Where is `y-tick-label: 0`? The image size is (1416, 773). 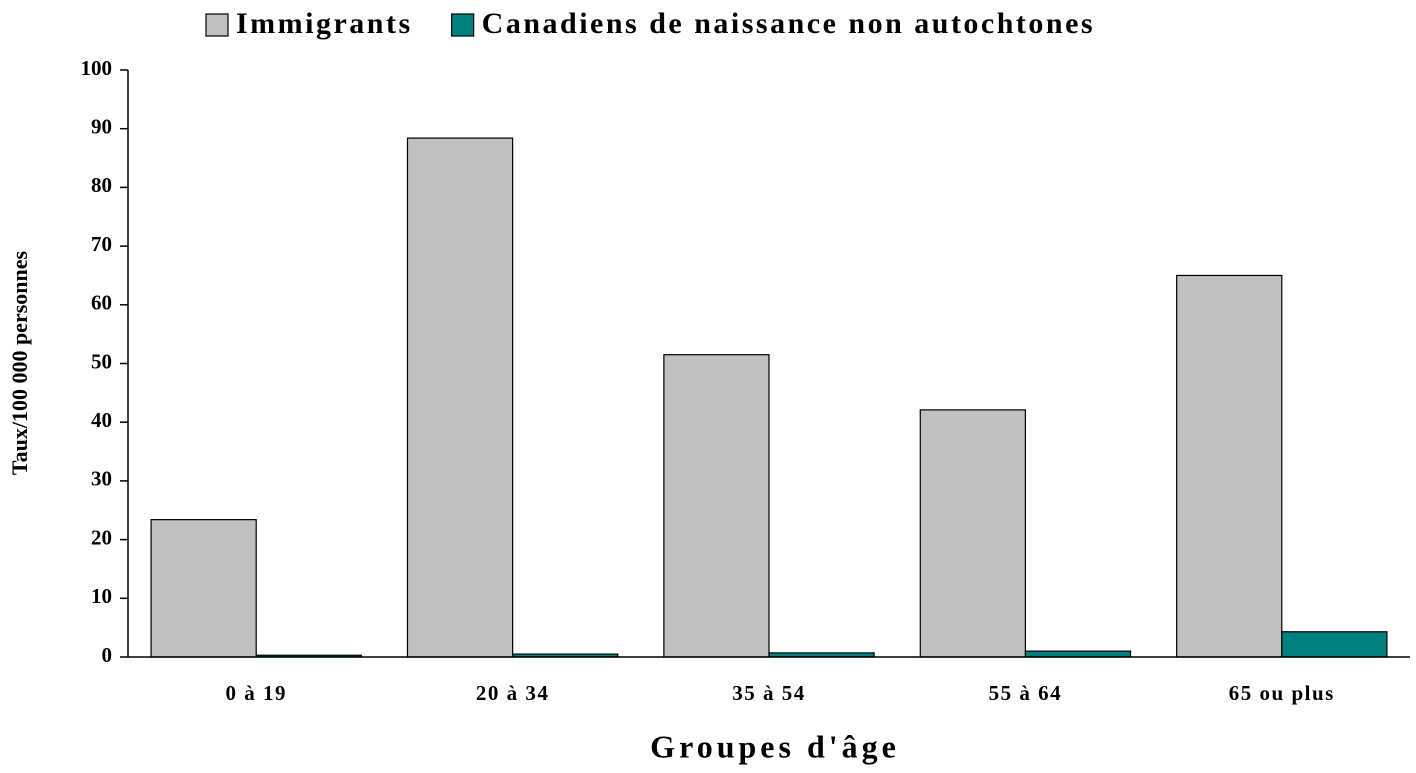 y-tick-label: 0 is located at coordinates (107, 655).